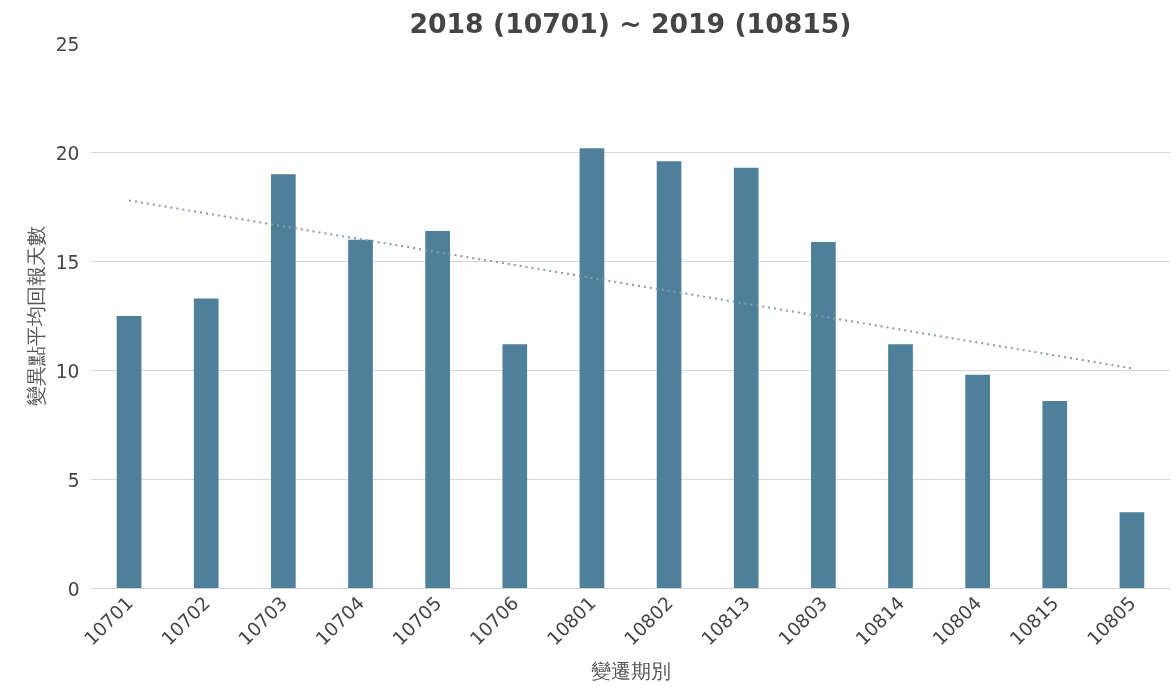 The image size is (1175, 686). What do you see at coordinates (35, 316) in the screenshot?
I see `y-axis-title: 變異點平均回報天數` at bounding box center [35, 316].